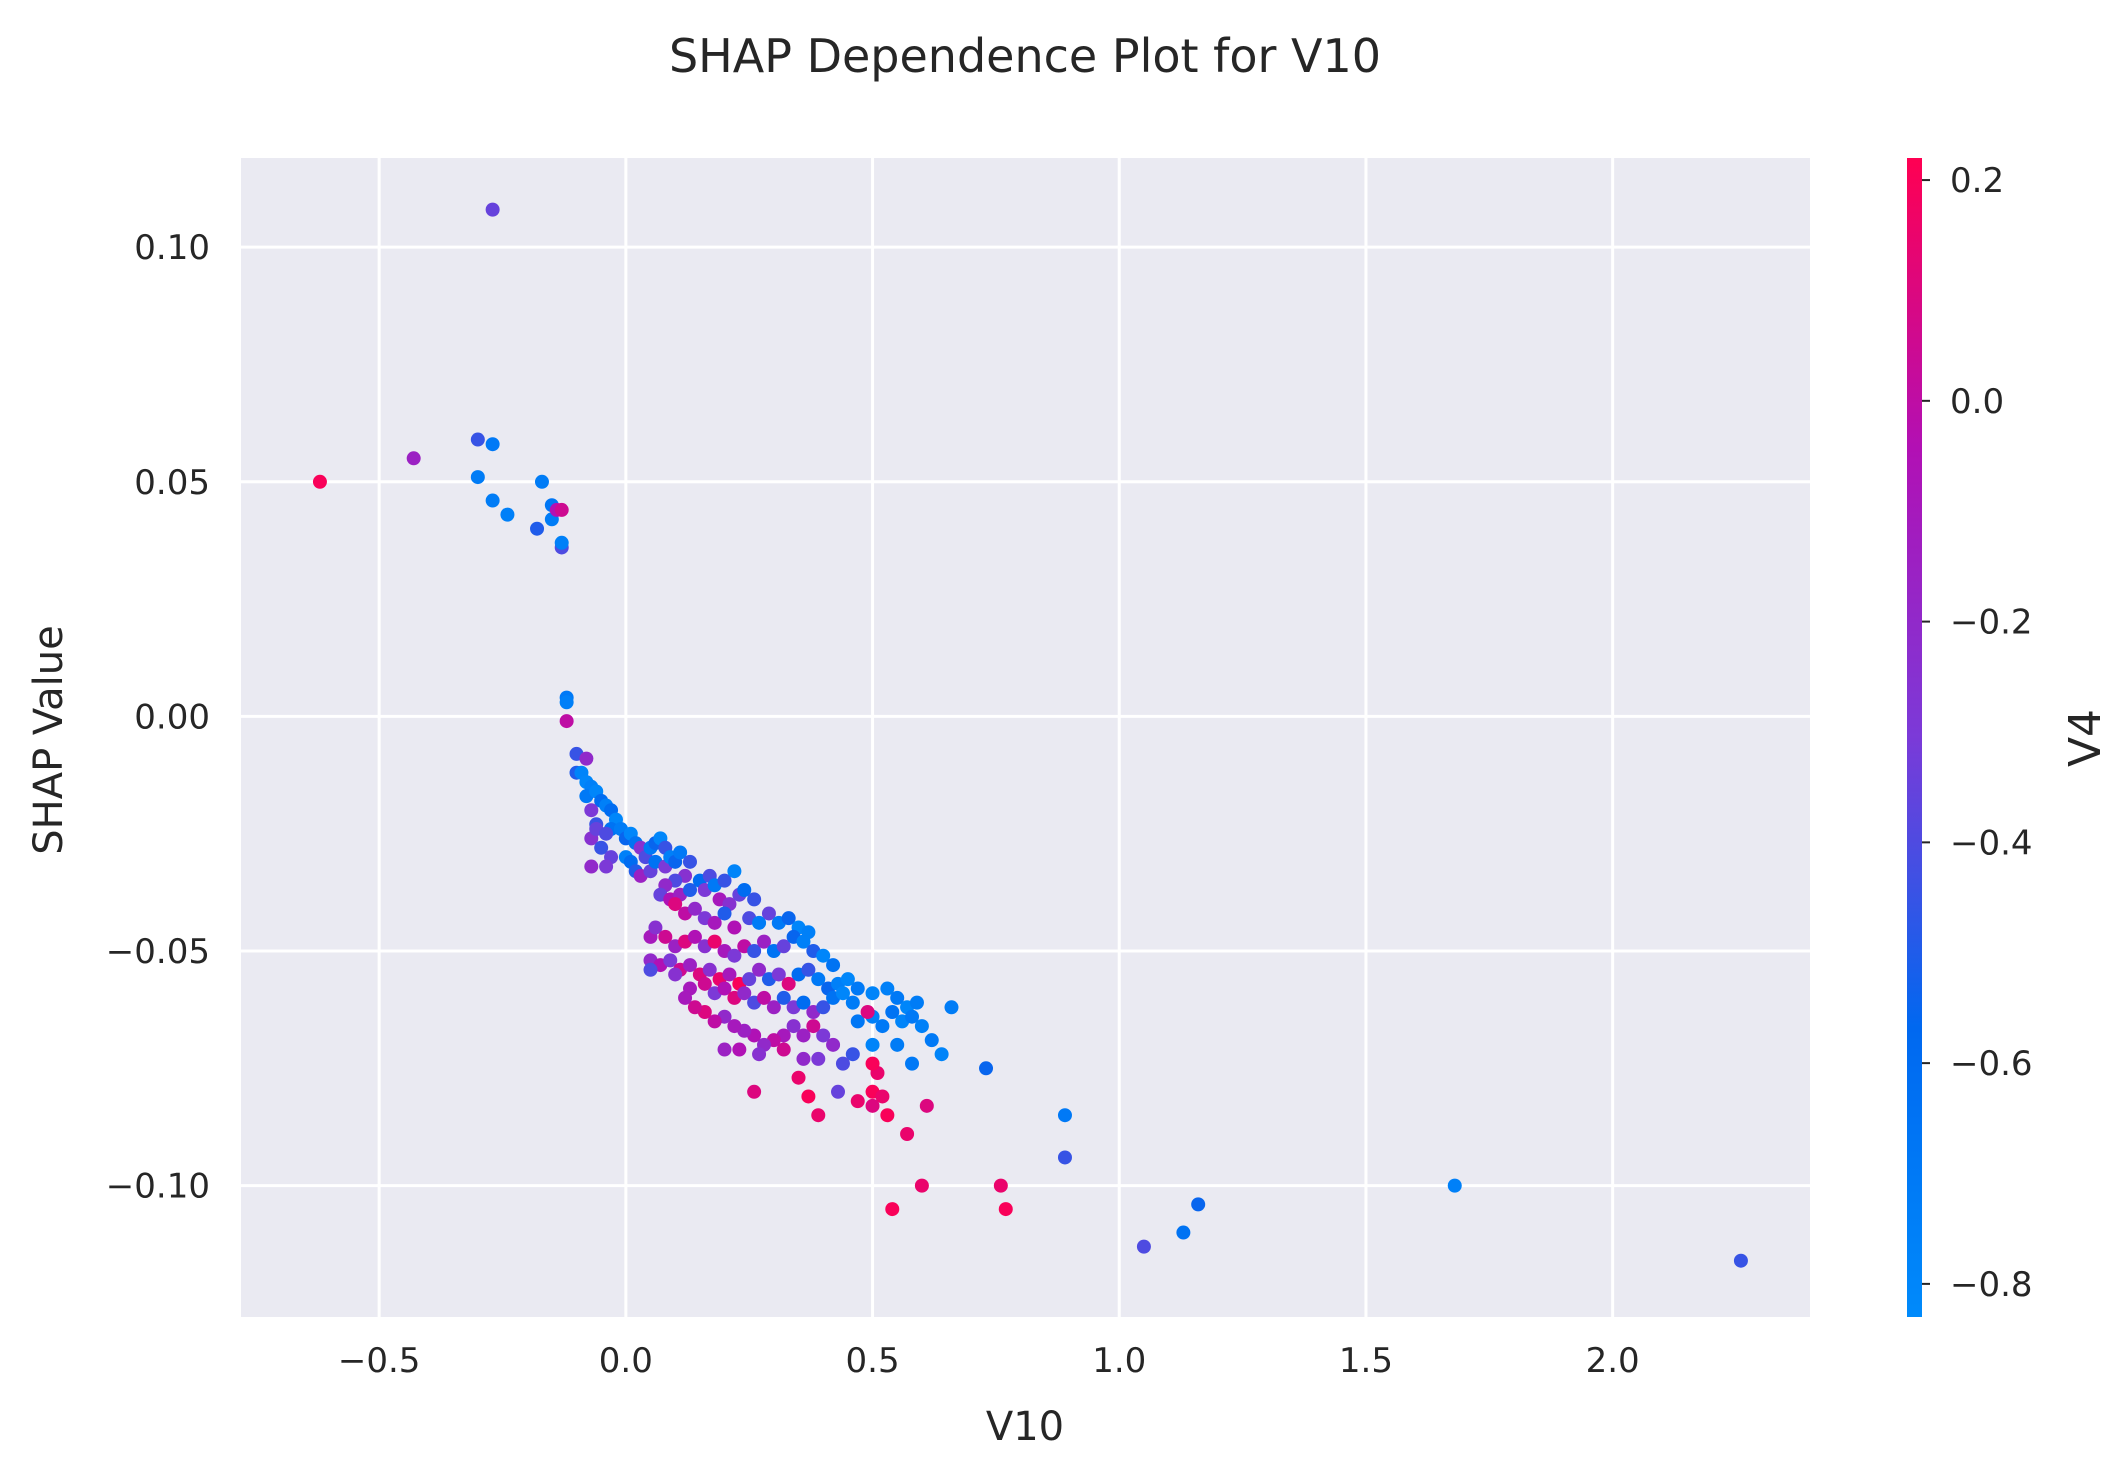 This screenshot has height=1472, width=2128. What do you see at coordinates (172, 248) in the screenshot?
I see `y-tick-label: 0.10` at bounding box center [172, 248].